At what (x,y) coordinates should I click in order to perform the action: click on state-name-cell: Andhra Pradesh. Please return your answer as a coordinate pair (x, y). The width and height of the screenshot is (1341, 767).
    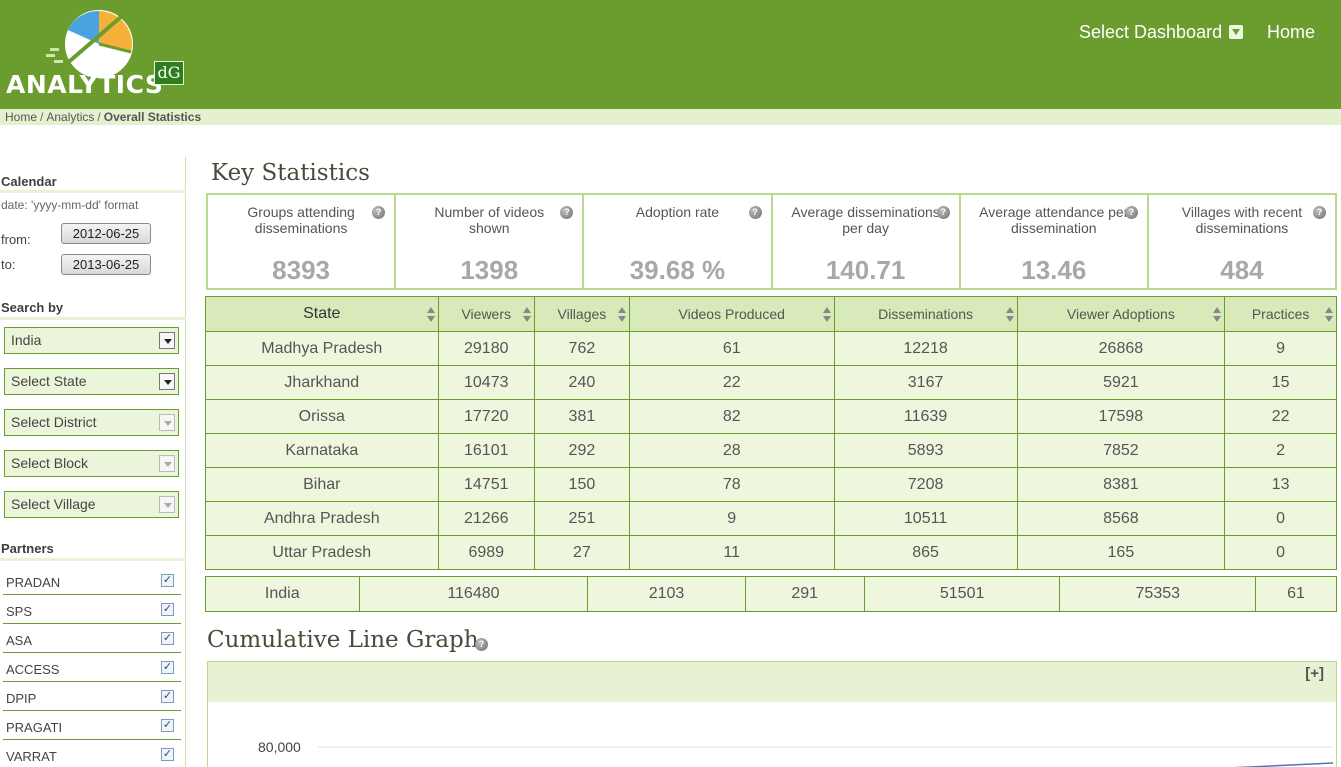
    Looking at the image, I should click on (322, 518).